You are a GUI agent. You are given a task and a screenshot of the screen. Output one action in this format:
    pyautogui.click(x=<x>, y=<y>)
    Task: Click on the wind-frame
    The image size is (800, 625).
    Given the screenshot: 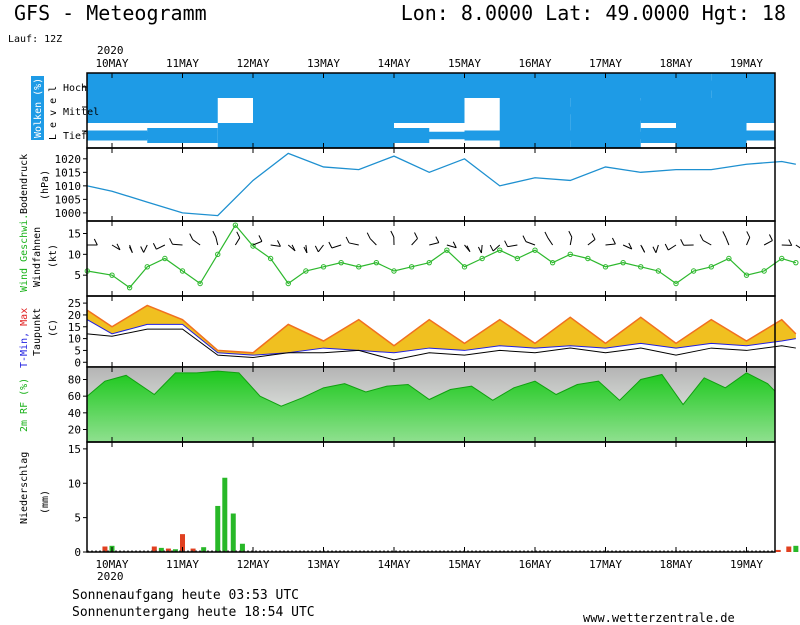 What is the action you would take?
    pyautogui.click(x=431, y=258)
    